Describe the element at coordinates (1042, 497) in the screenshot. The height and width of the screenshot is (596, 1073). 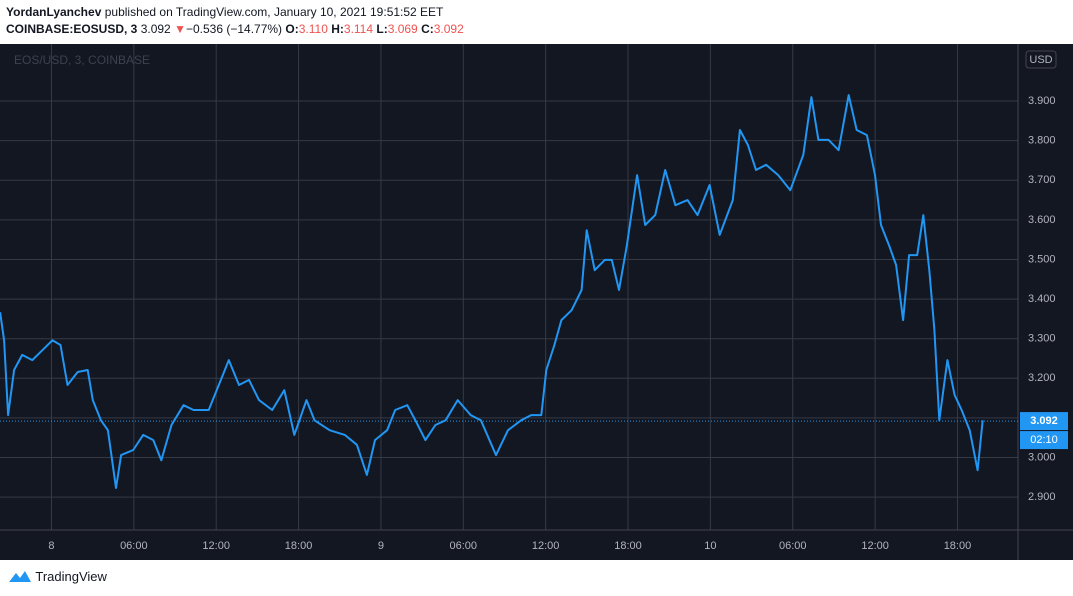
I see `y-tick-label: 2.900` at that location.